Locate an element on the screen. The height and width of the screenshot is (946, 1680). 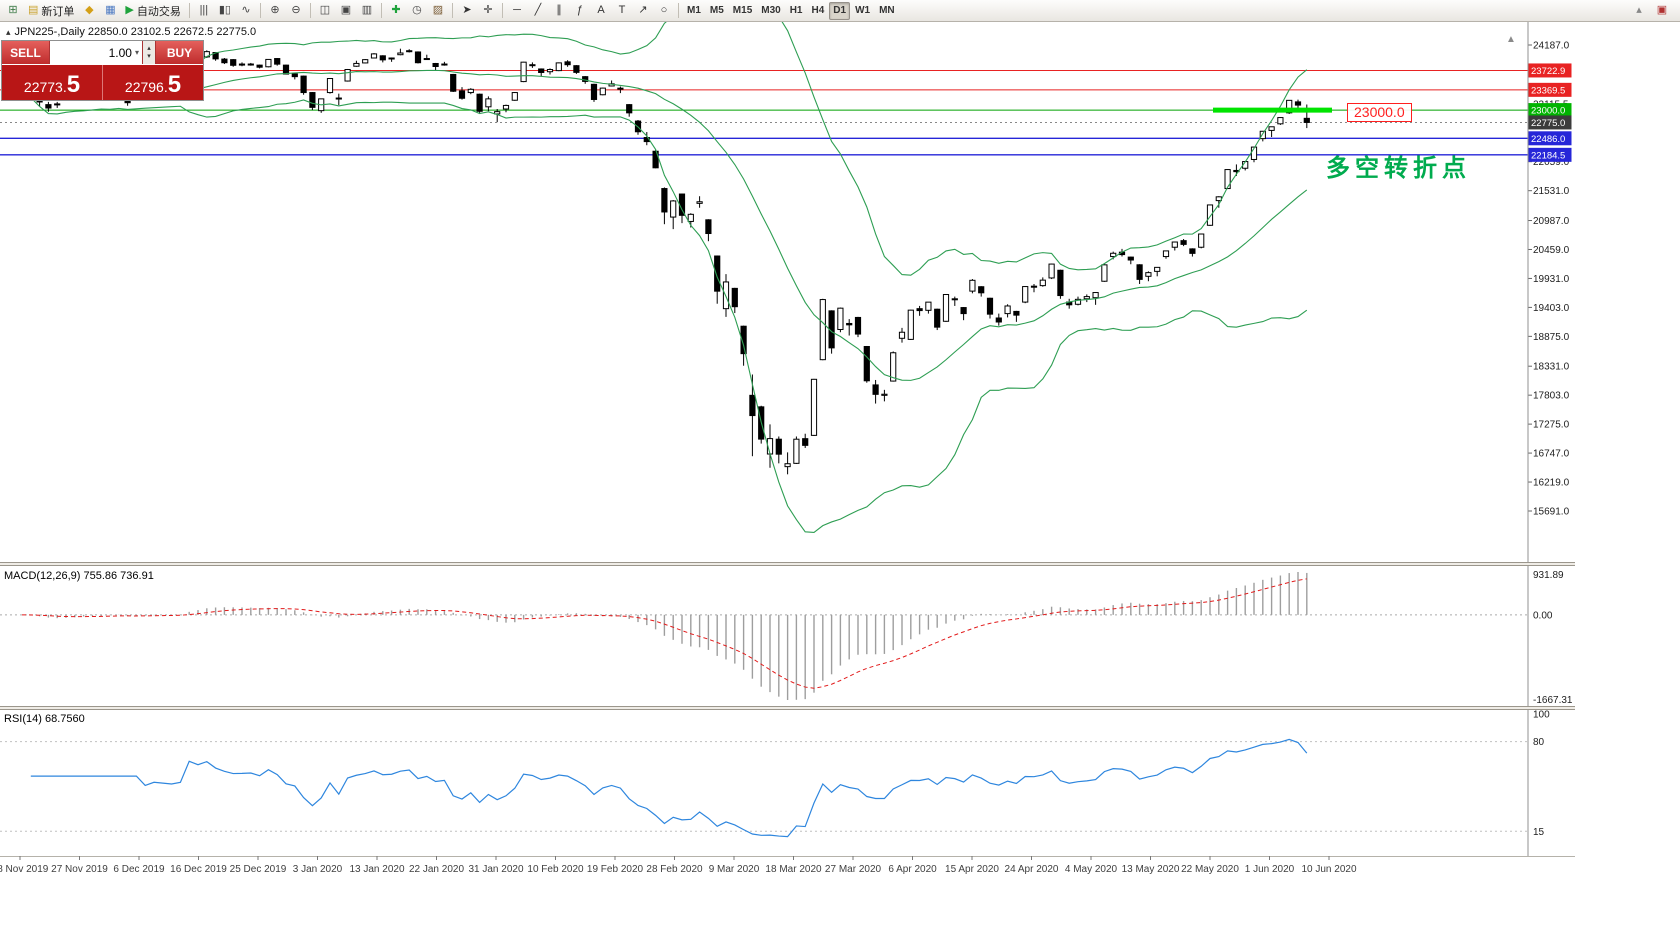
svg-text: 16747.0 is located at coordinates (1551, 454).